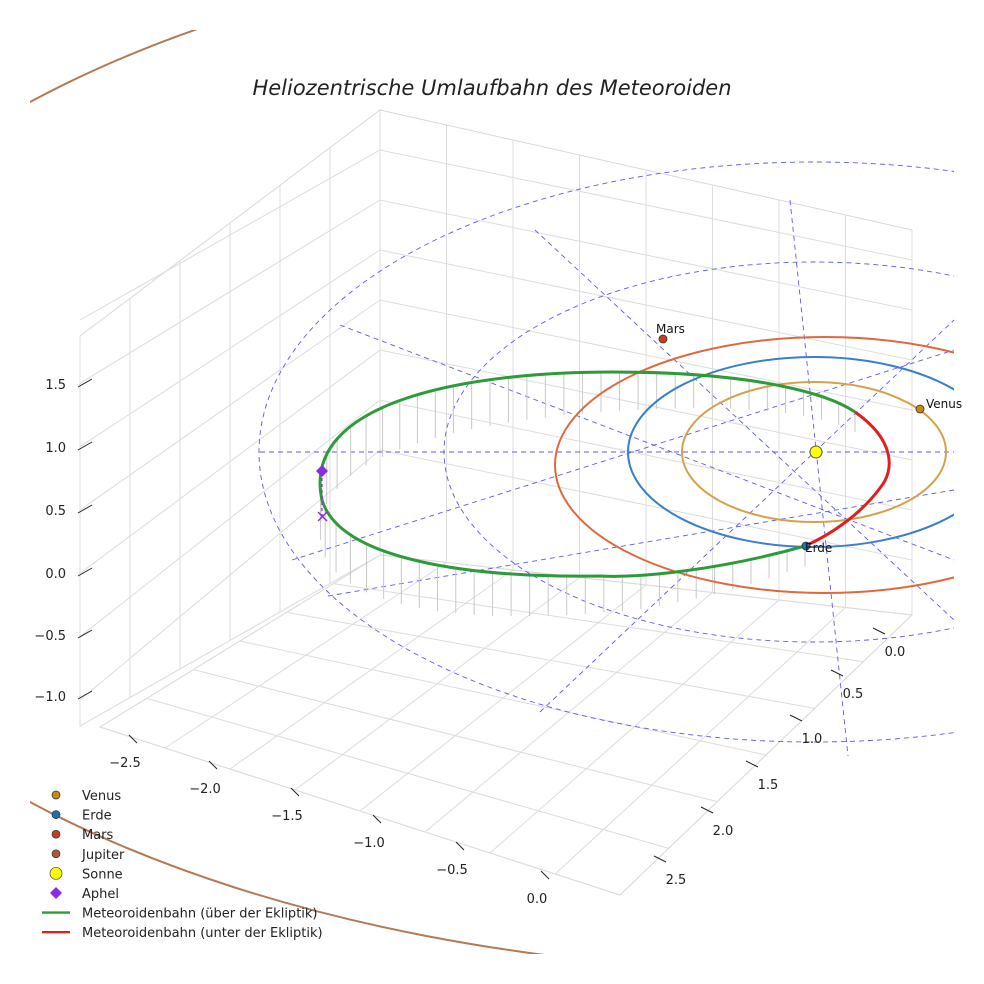 The width and height of the screenshot is (984, 984). I want to click on venus-label: Venus, so click(944, 404).